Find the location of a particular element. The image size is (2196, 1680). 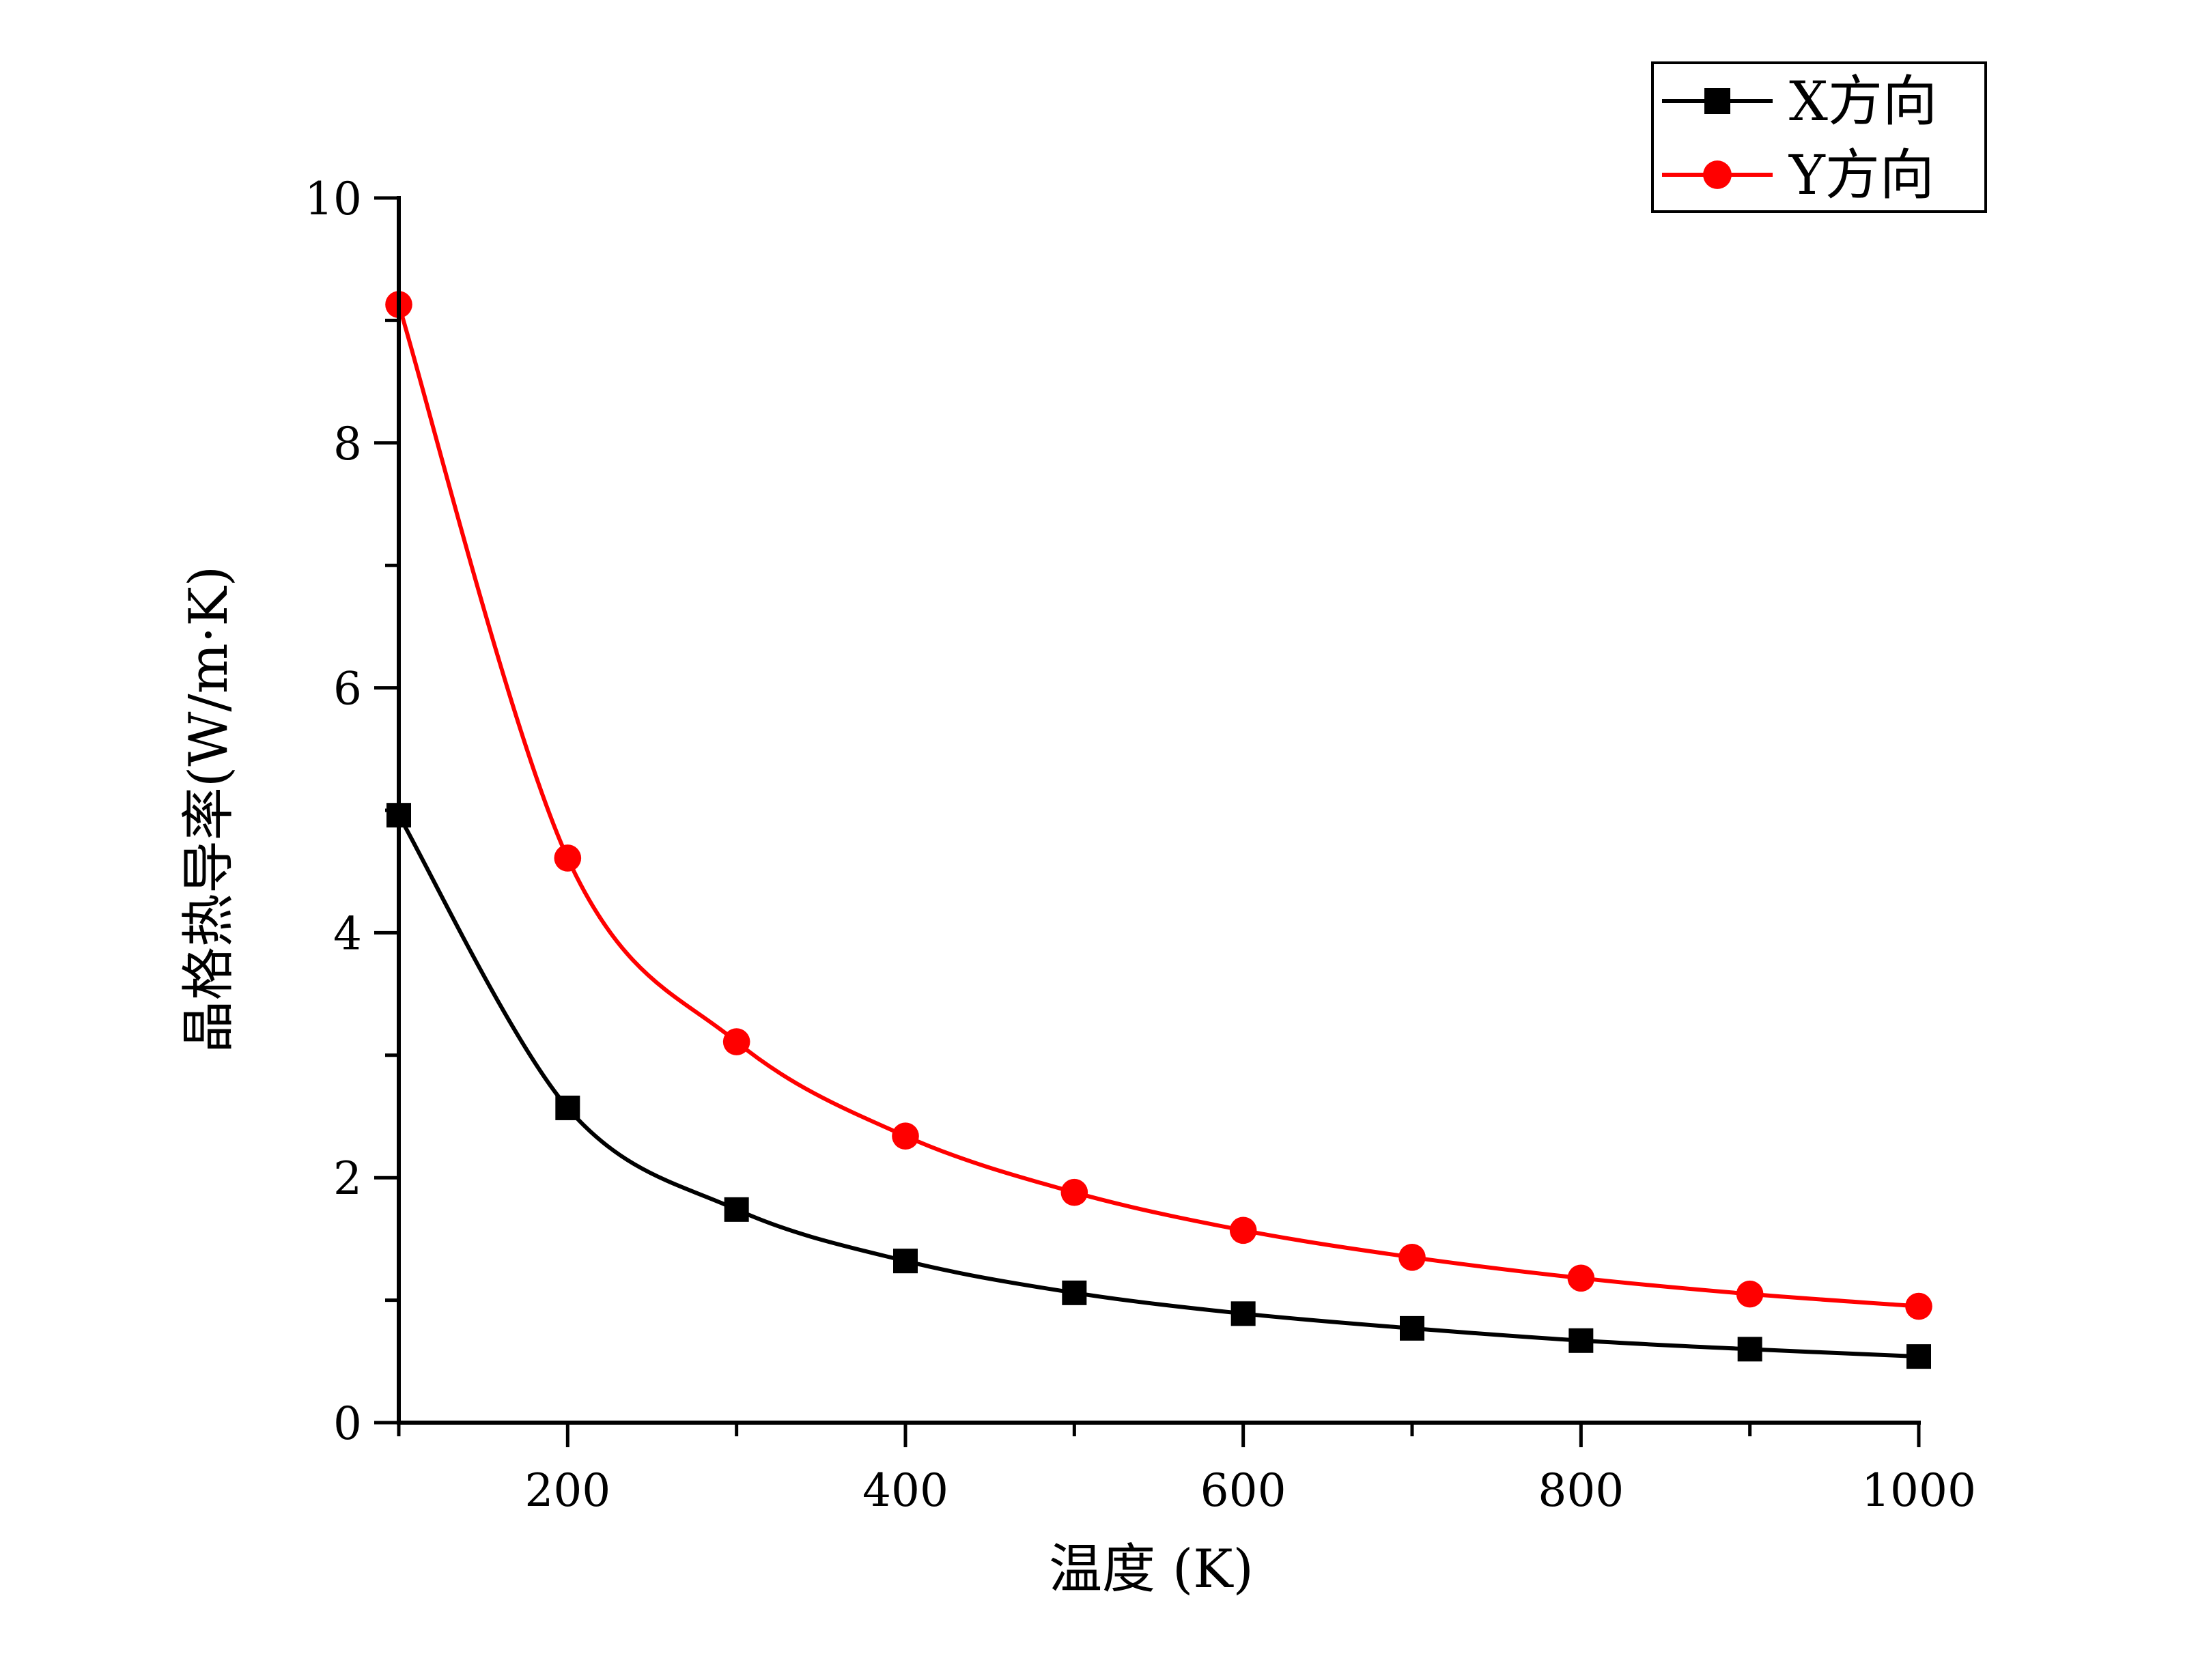

legend-label: X方向 is located at coordinates (1863, 101).